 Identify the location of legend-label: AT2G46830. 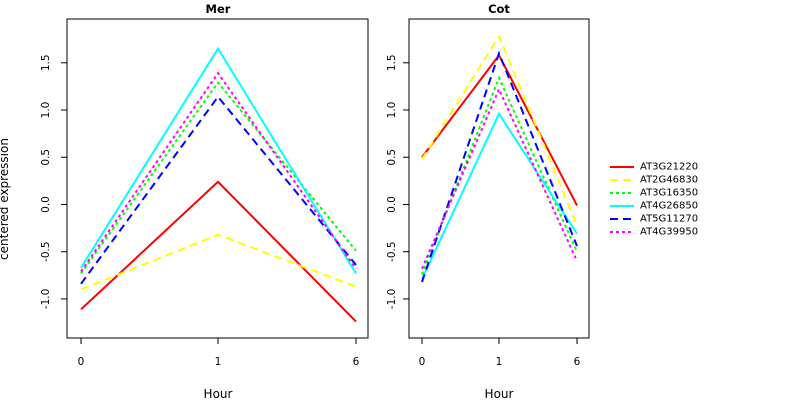
(669, 180).